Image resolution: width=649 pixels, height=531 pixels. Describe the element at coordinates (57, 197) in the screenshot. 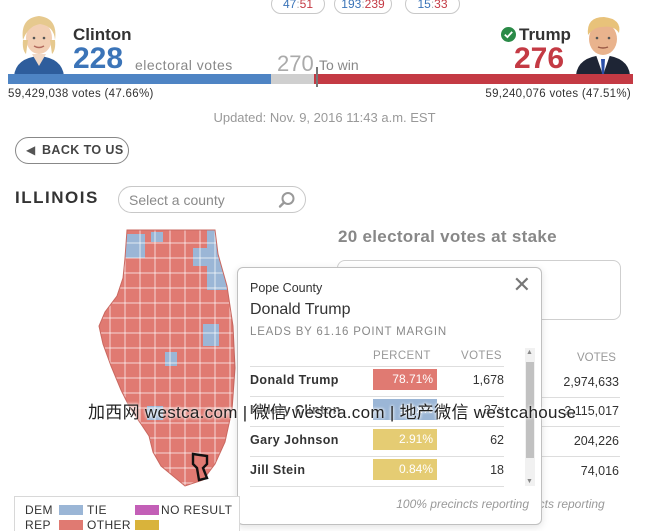

I see `state-title: ILLINOIS` at that location.